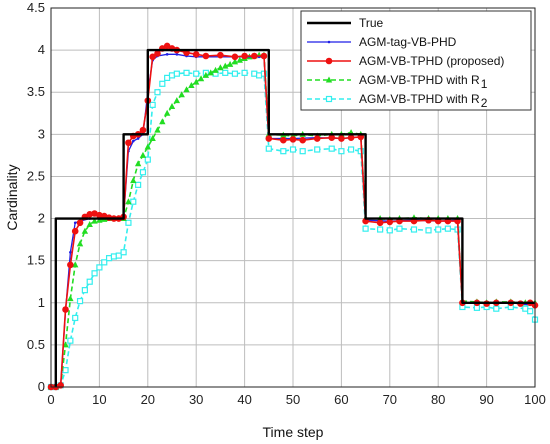 The image size is (550, 444). Describe the element at coordinates (293, 432) in the screenshot. I see `x-axis-label: Time step` at that location.